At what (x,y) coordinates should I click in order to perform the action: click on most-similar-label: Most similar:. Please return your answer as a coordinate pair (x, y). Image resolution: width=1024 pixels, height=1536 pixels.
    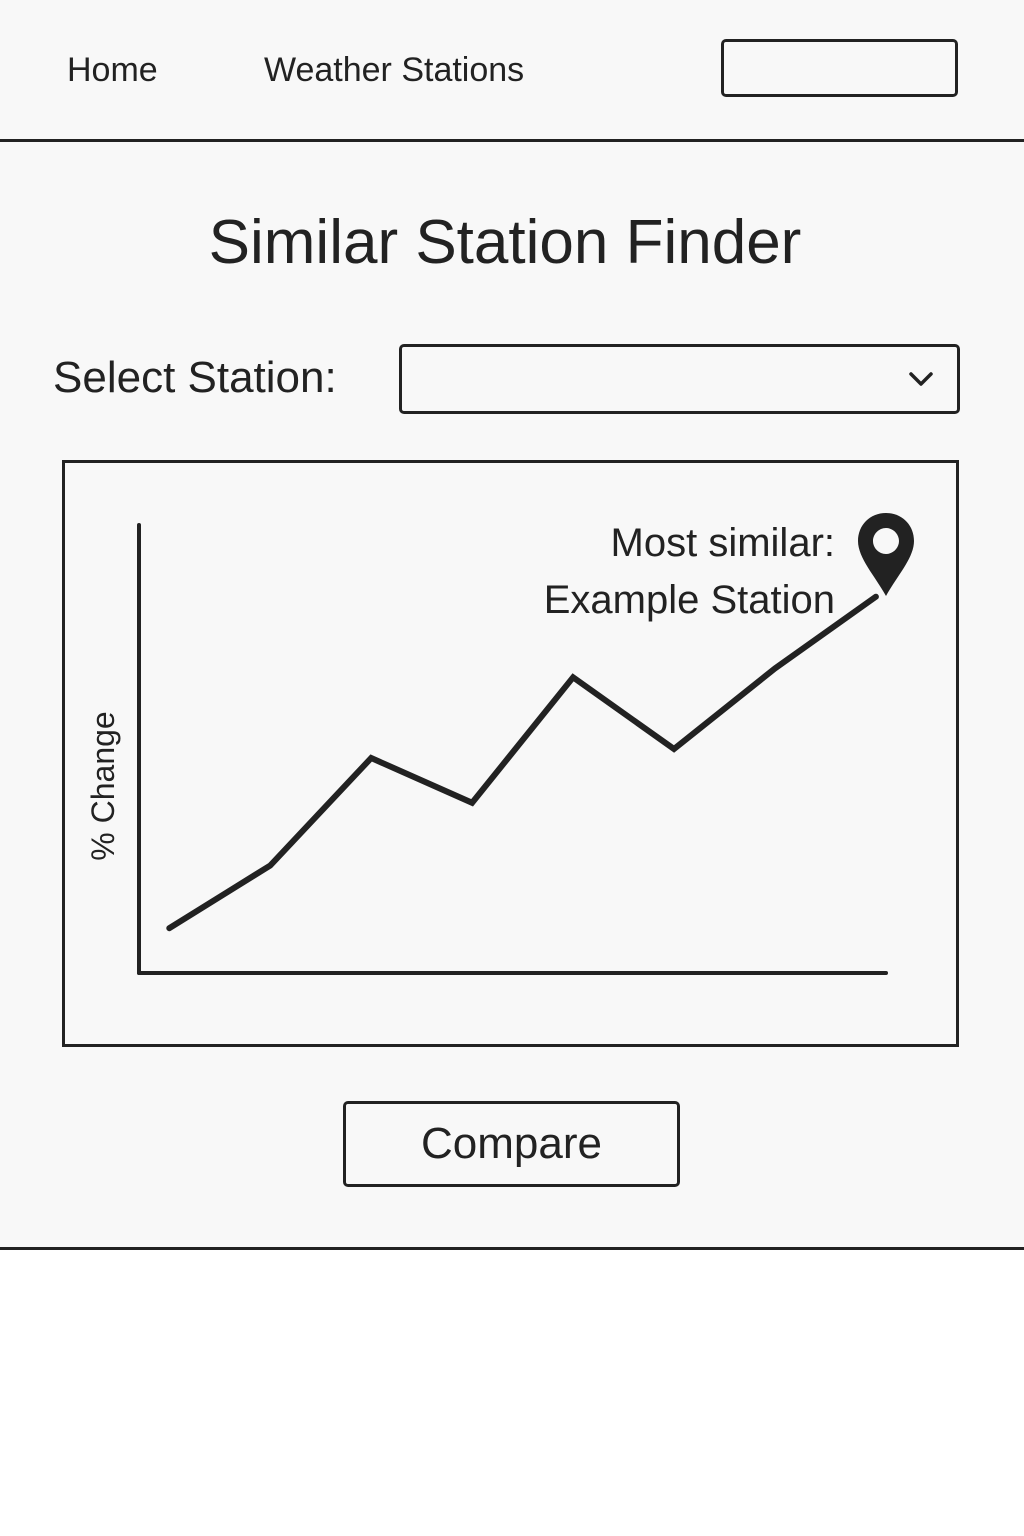
    Looking at the image, I should click on (722, 543).